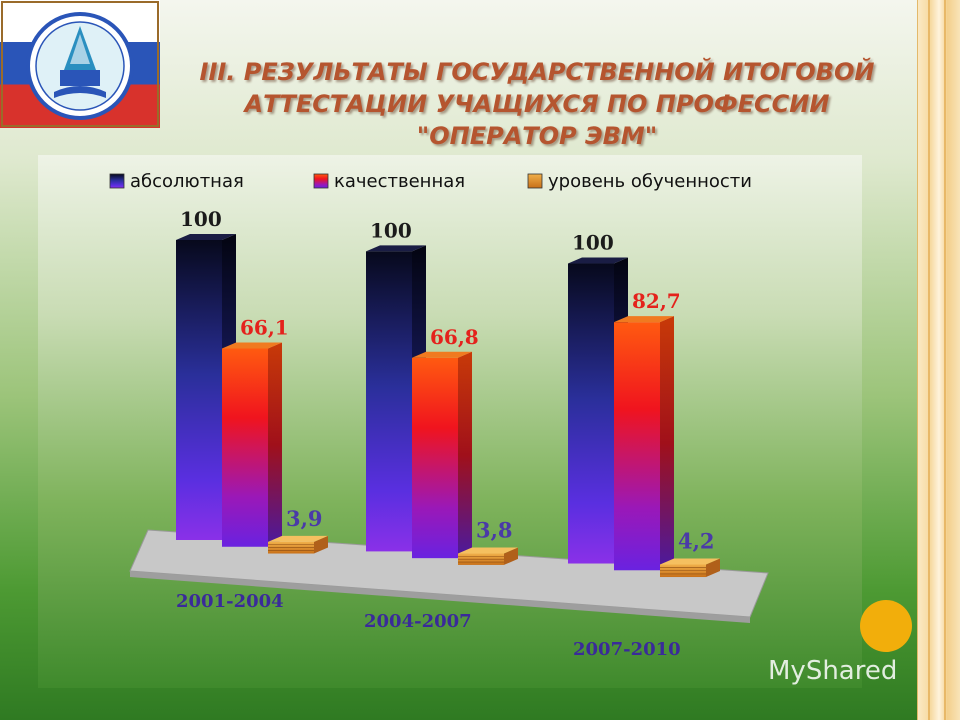 The height and width of the screenshot is (720, 960). Describe the element at coordinates (667, 443) in the screenshot. I see `bar-quality-2007-2010-side` at that location.